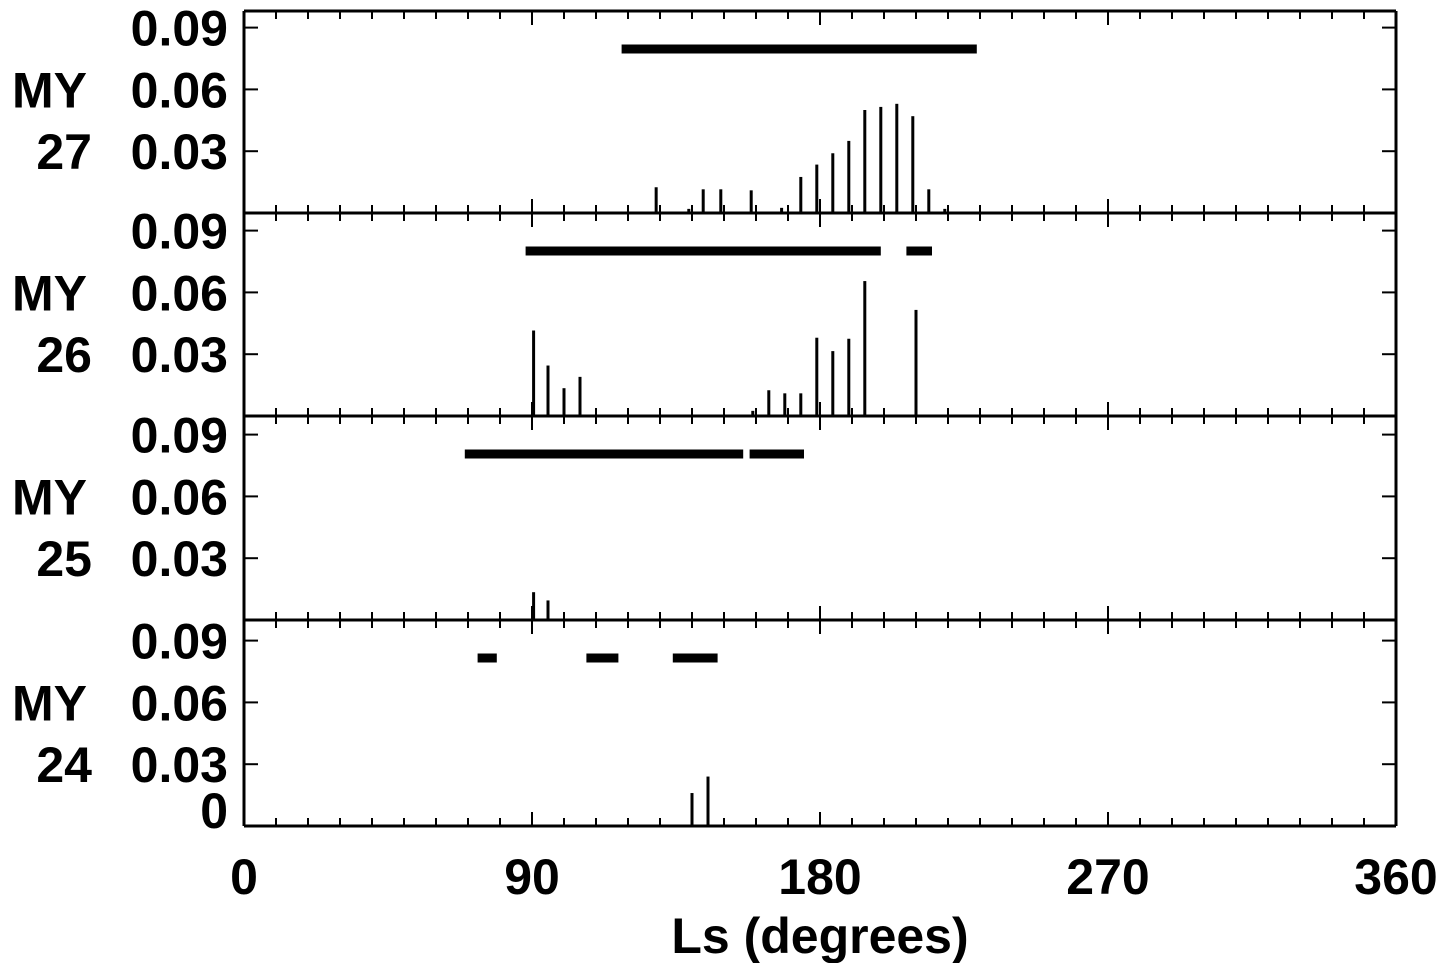  Describe the element at coordinates (64, 355) in the screenshot. I see `panel-label-year: 26` at that location.